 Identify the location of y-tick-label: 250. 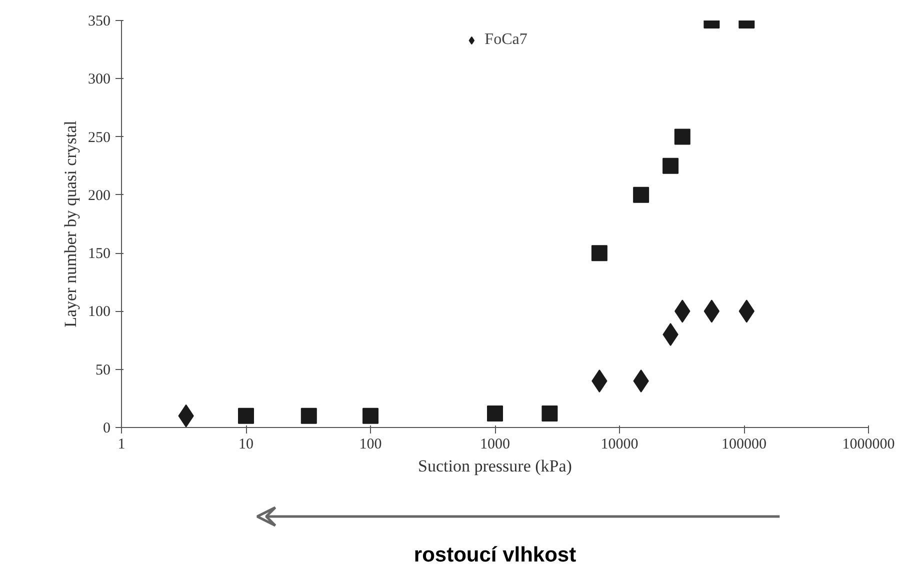
(99, 138).